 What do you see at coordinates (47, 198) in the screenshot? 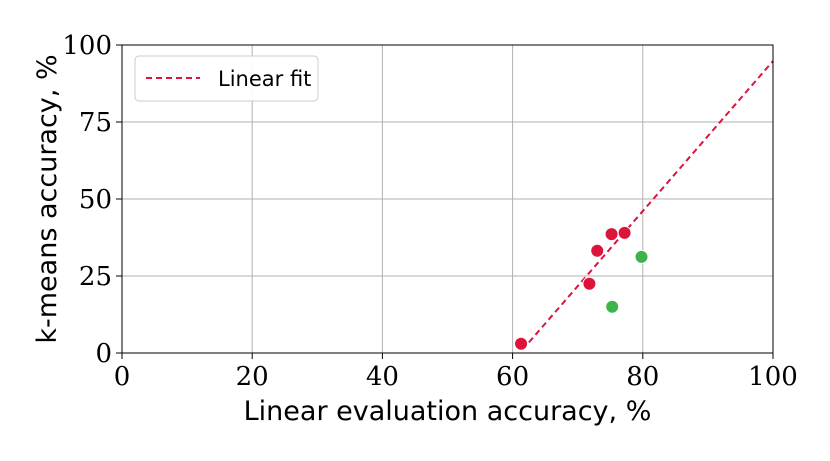
I see `y-axis-label: k-means accuracy, %` at bounding box center [47, 198].